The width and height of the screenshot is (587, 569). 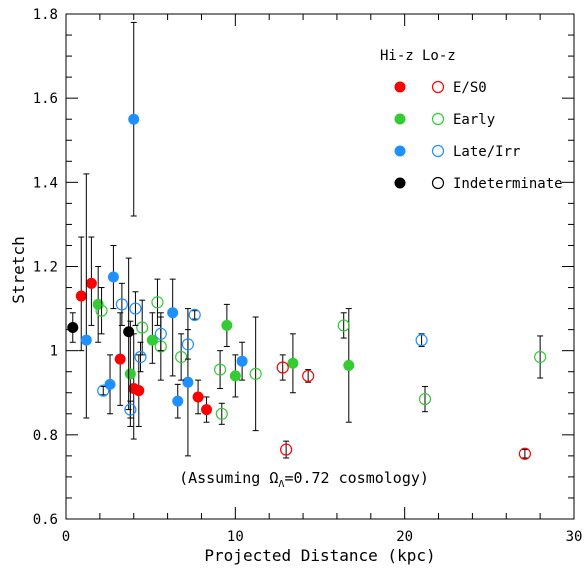 What do you see at coordinates (281, 484) in the screenshot?
I see `annotation-subscript: Λ` at bounding box center [281, 484].